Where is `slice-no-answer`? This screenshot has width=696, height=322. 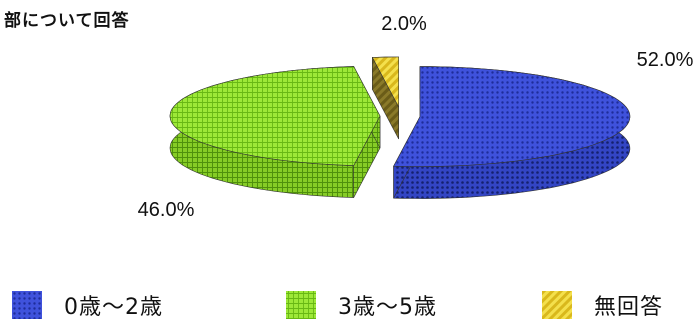
slice-no-answer is located at coordinates (385, 98).